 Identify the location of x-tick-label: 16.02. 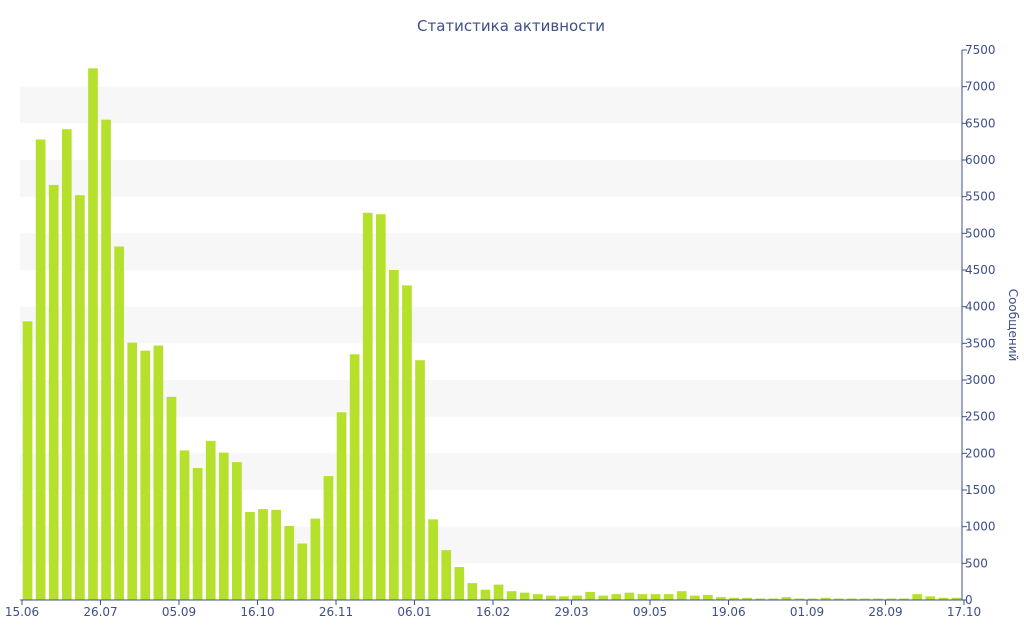
(493, 612).